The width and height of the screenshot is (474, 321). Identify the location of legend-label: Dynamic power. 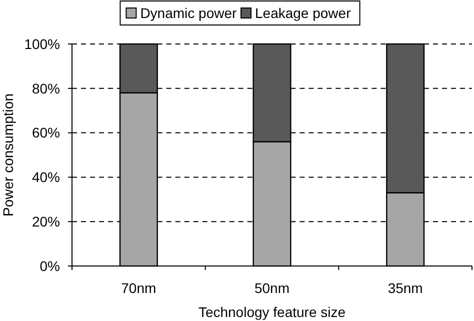
(189, 12).